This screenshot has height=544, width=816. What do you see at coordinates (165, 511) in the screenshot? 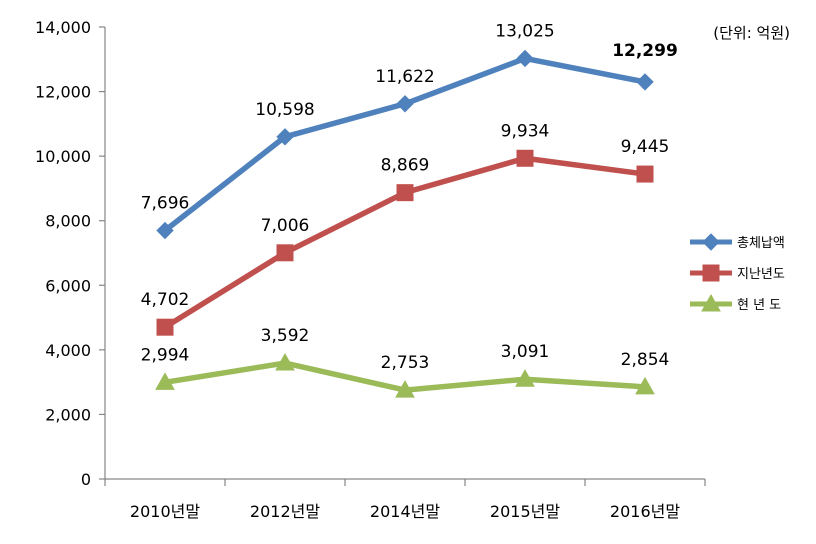
I see `x-tick-label: 2010년말` at bounding box center [165, 511].